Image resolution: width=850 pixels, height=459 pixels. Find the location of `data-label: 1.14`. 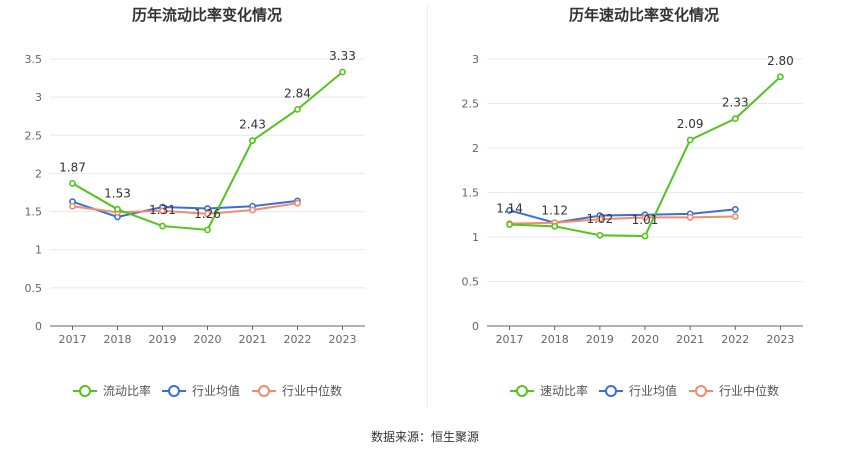

data-label: 1.14 is located at coordinates (509, 209).